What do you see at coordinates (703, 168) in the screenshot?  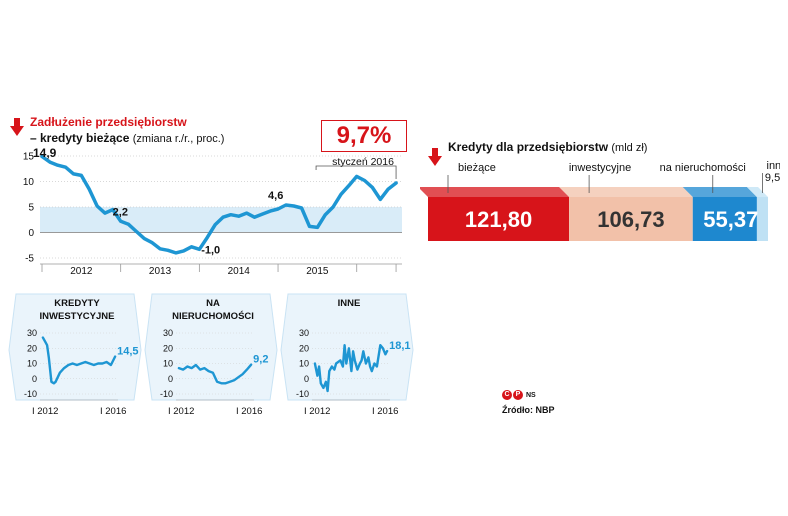 I see `category-label: na nieruchomości` at bounding box center [703, 168].